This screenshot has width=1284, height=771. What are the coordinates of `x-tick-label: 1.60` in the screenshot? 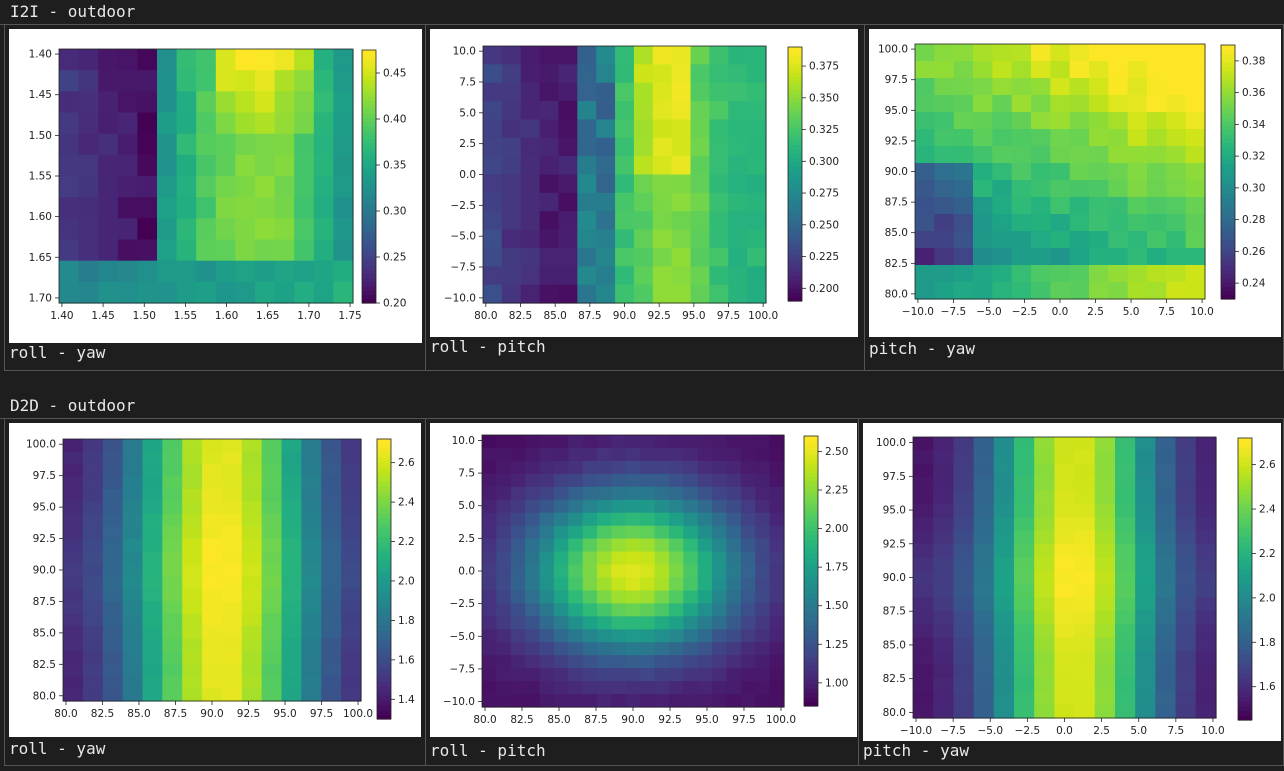 It's located at (226, 316).